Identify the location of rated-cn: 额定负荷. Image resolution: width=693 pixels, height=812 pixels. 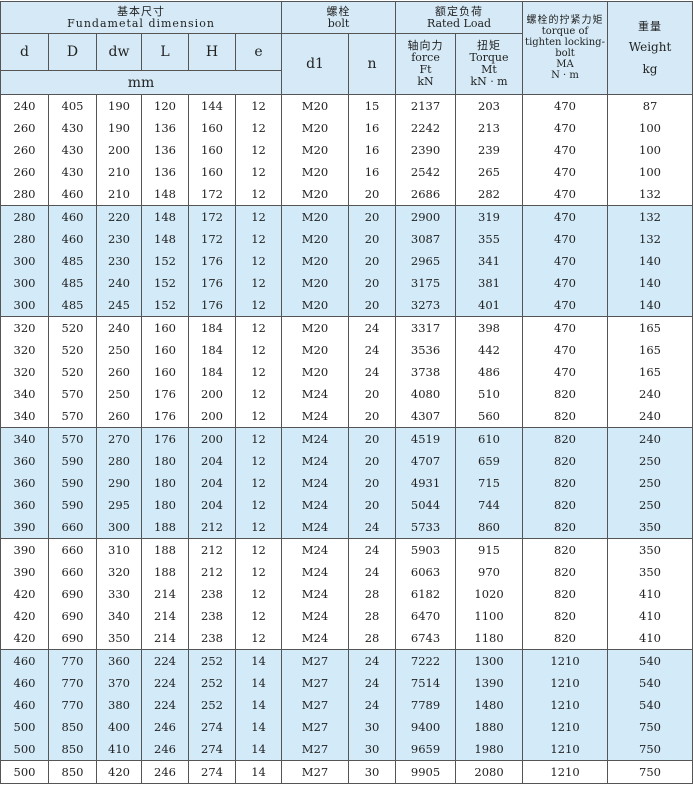
(459, 11).